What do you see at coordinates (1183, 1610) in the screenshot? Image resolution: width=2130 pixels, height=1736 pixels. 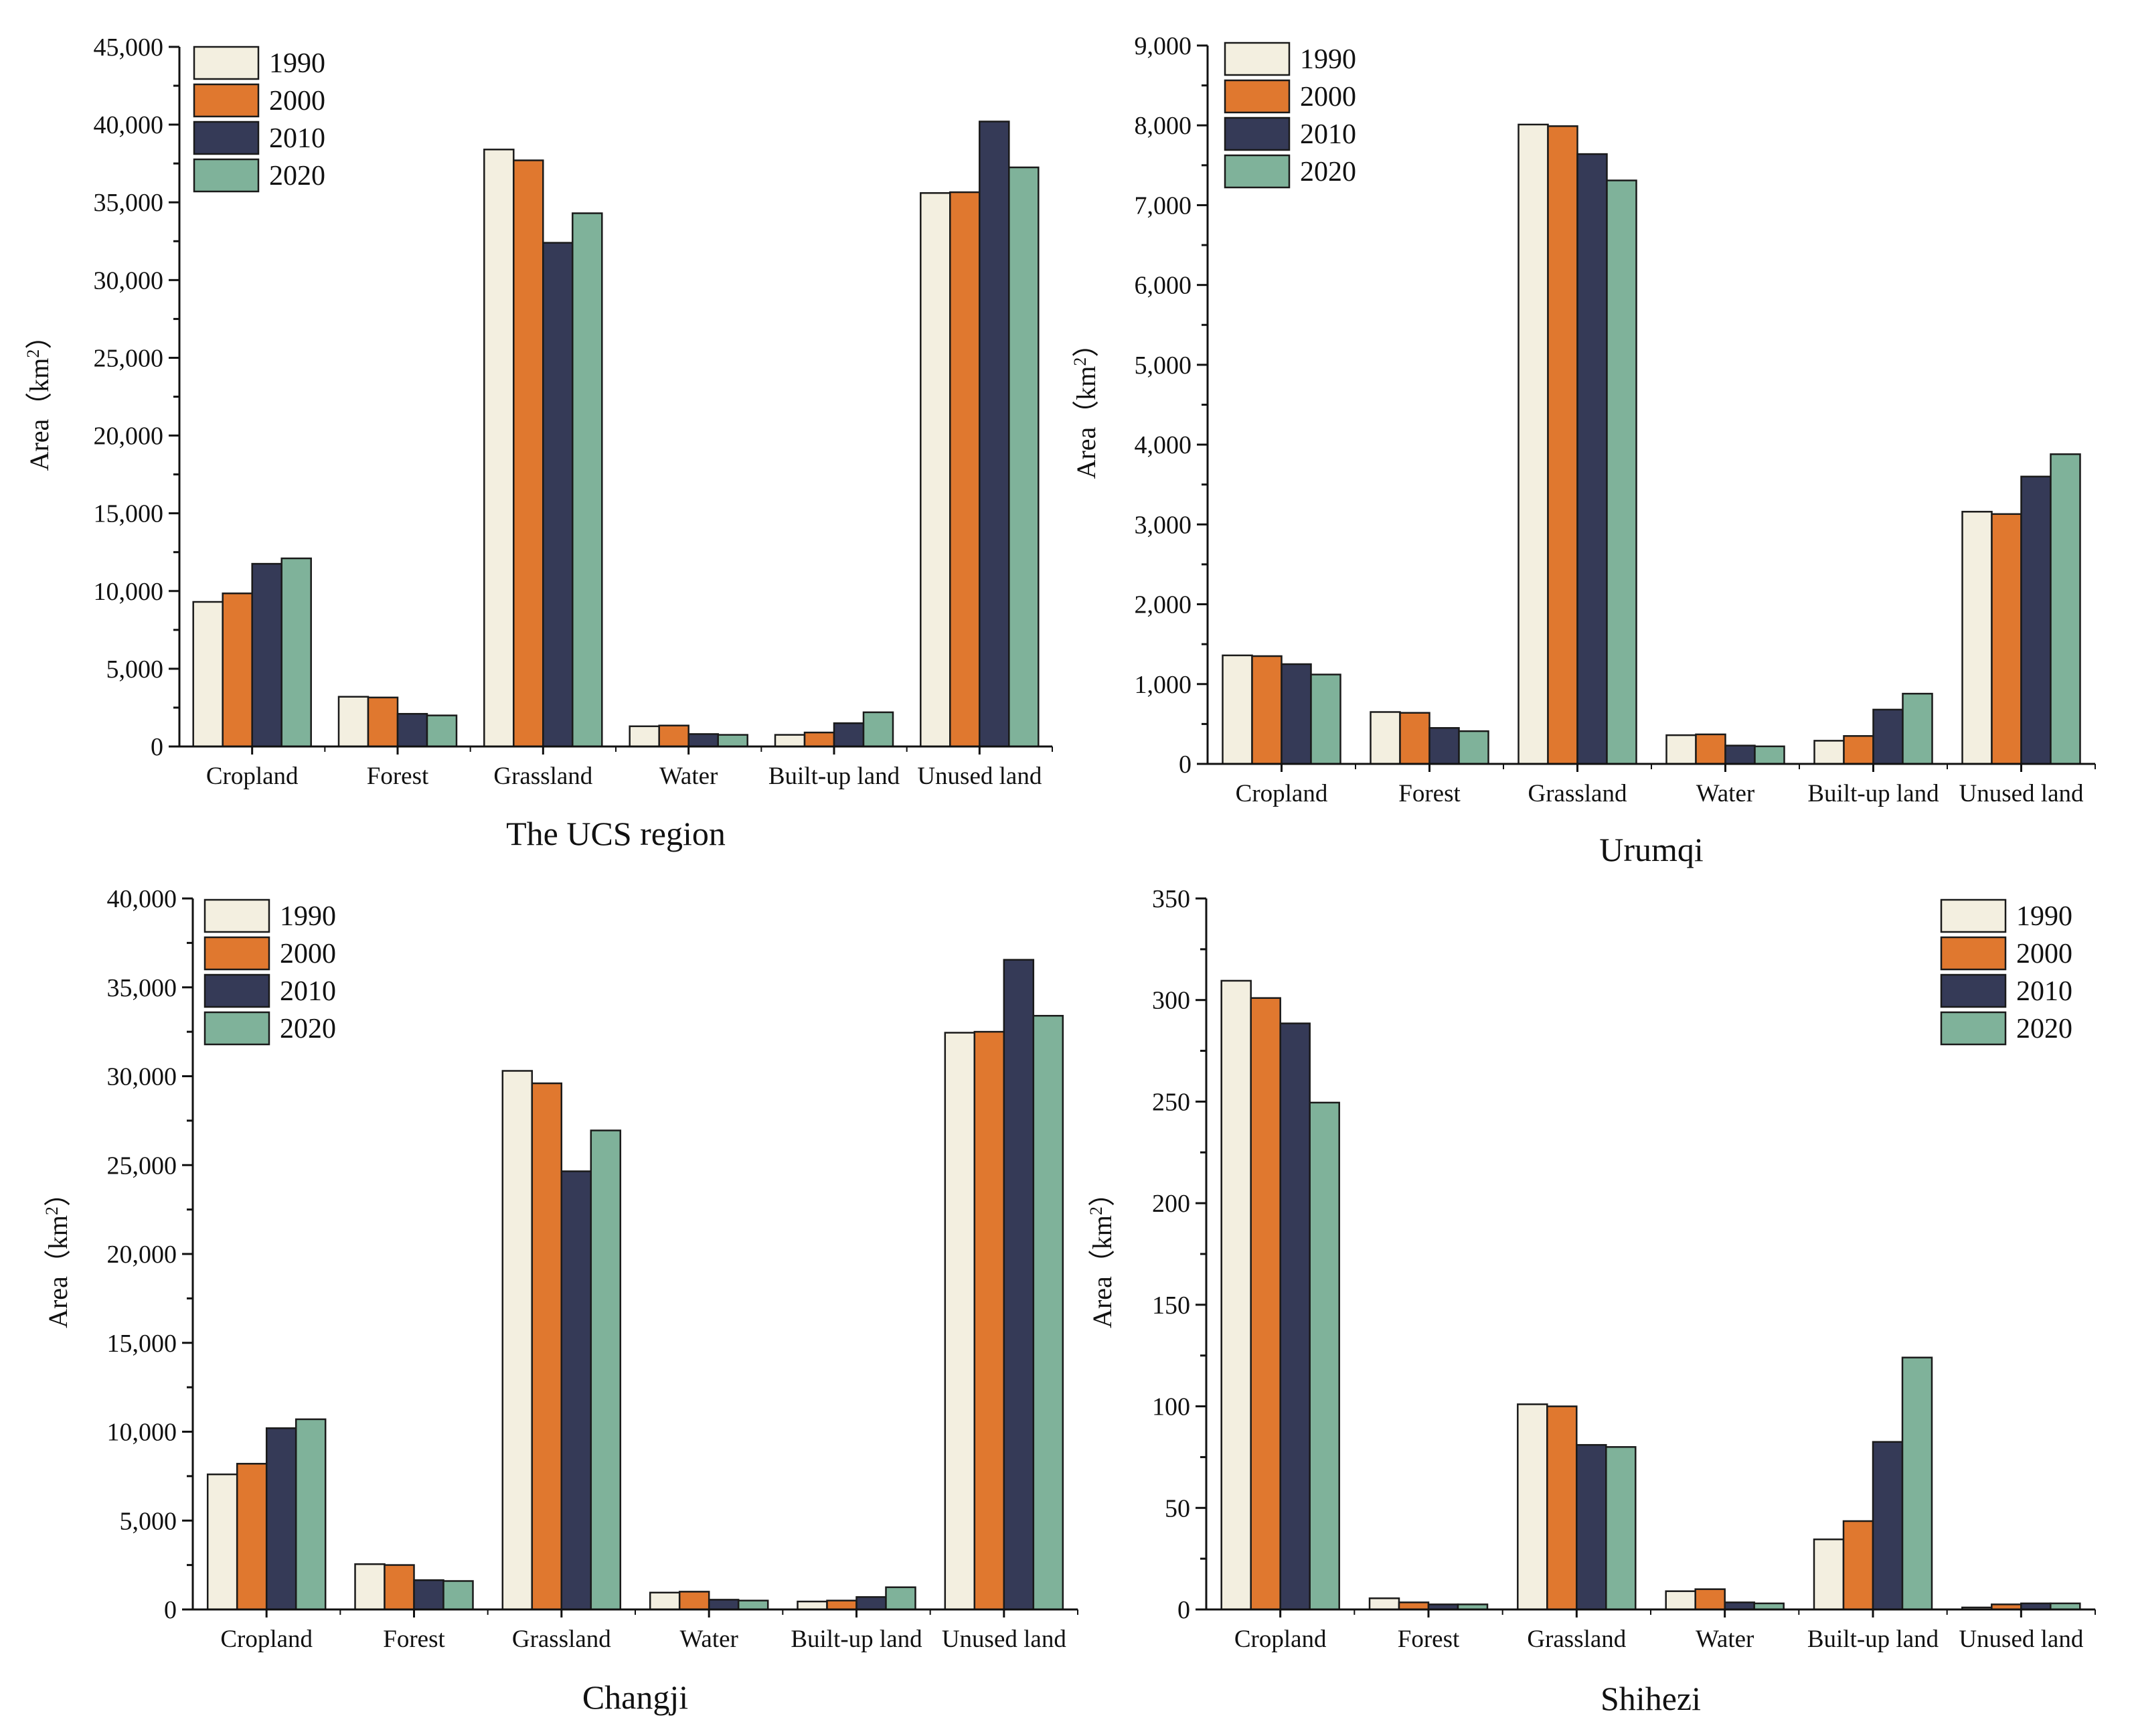 I see `y-tick-label: 0` at bounding box center [1183, 1610].